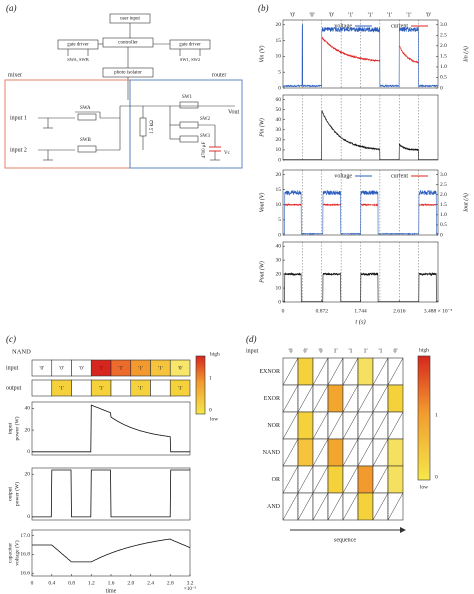 Image resolution: width=474 pixels, height=594 pixels. I want to click on y-axis-label: input, so click(10, 428).